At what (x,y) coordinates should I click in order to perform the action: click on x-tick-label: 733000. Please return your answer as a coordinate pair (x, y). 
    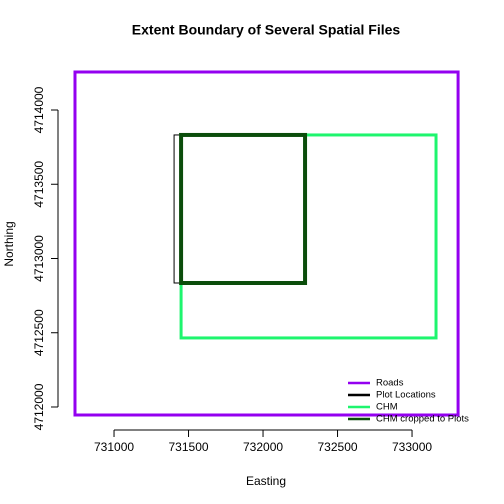
    Looking at the image, I should click on (412, 447).